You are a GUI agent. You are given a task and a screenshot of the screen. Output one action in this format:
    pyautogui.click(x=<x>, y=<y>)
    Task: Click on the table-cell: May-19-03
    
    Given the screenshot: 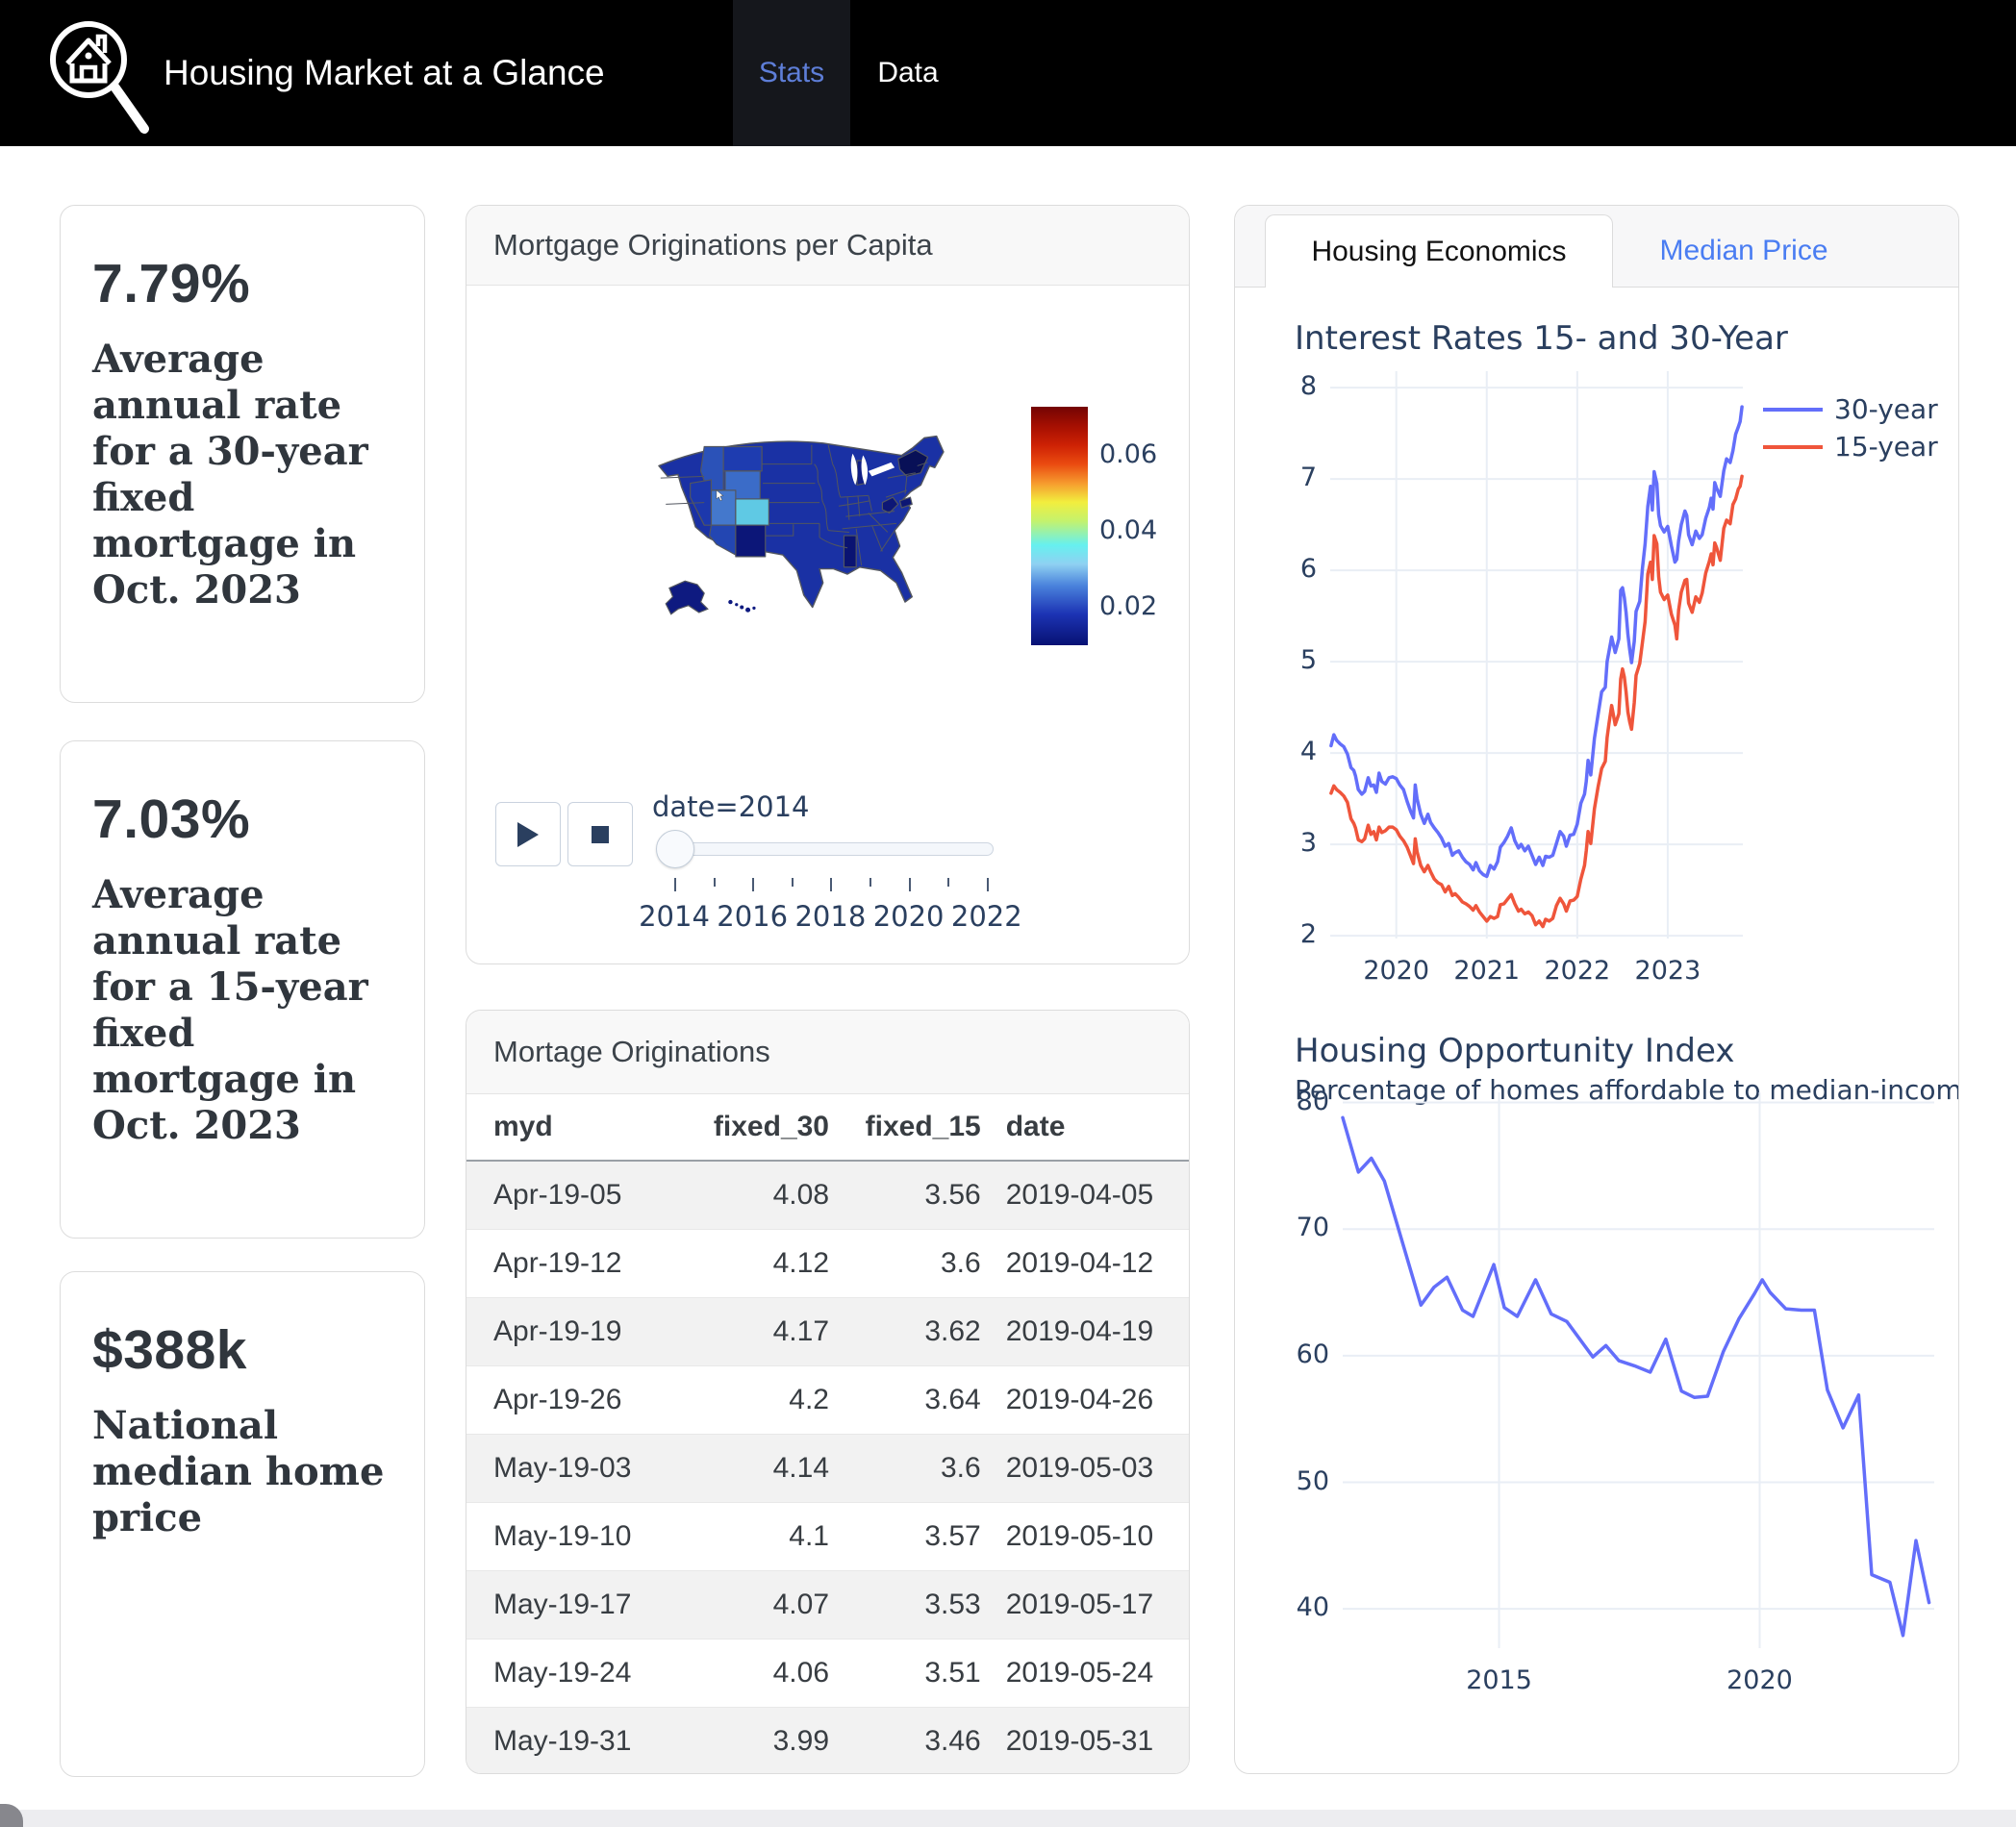 What is the action you would take?
    pyautogui.click(x=563, y=1468)
    